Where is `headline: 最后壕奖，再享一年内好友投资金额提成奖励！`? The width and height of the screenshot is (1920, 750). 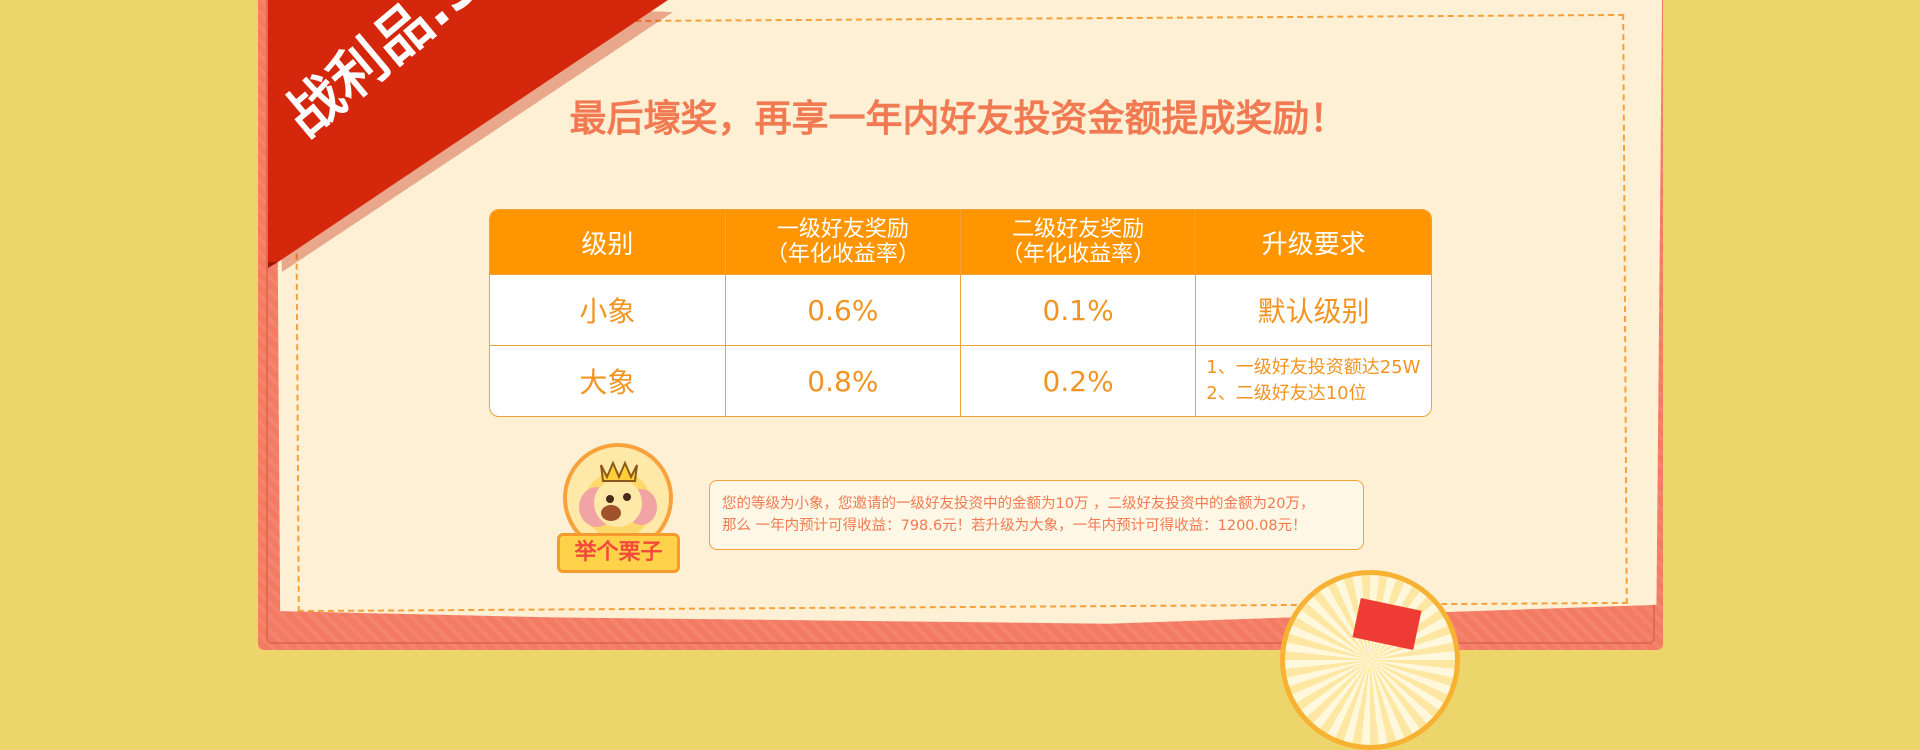 headline: 最后壕奖，再享一年内好友投资金额提成奖励！ is located at coordinates (960, 115).